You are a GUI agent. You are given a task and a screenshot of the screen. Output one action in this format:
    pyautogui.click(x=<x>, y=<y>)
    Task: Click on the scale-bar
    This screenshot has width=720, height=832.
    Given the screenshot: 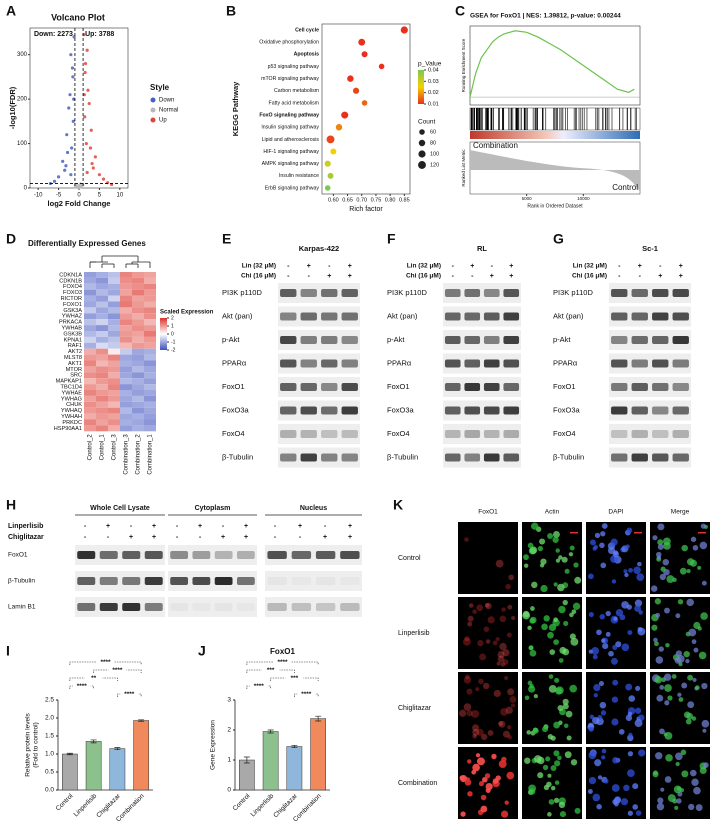 What is the action you would take?
    pyautogui.click(x=574, y=533)
    